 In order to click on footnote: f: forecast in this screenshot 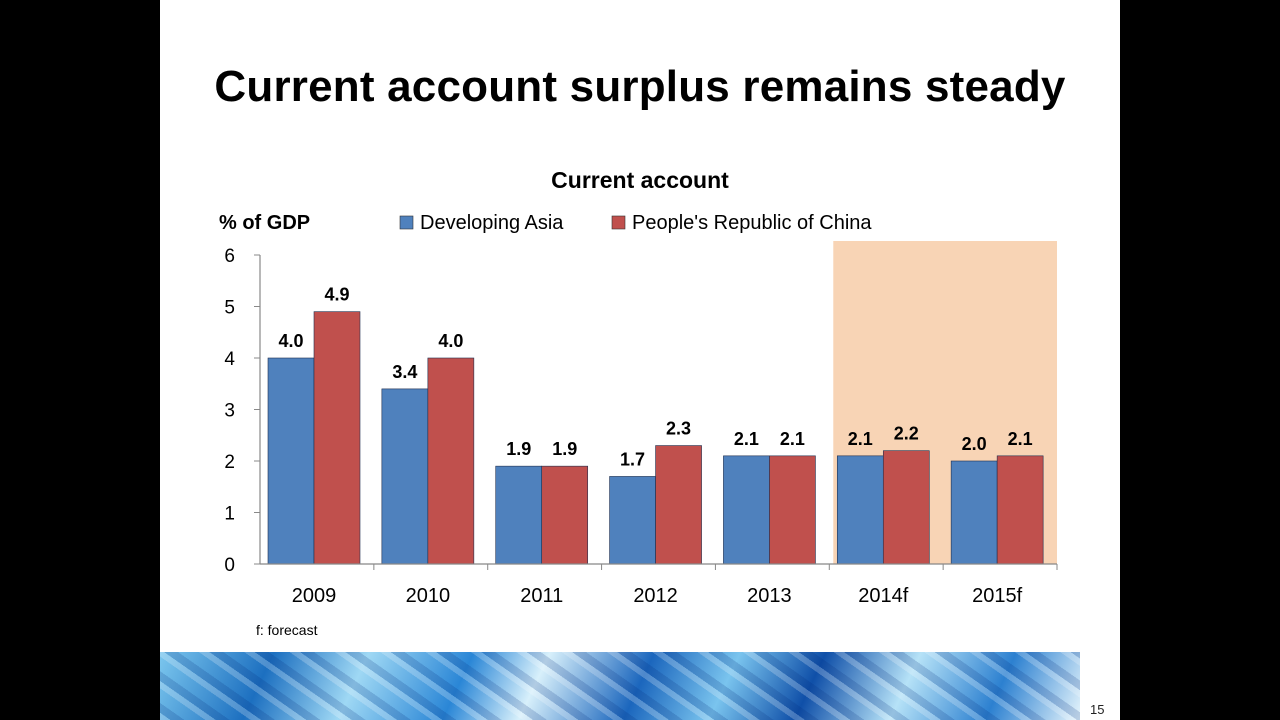, I will do `click(287, 630)`.